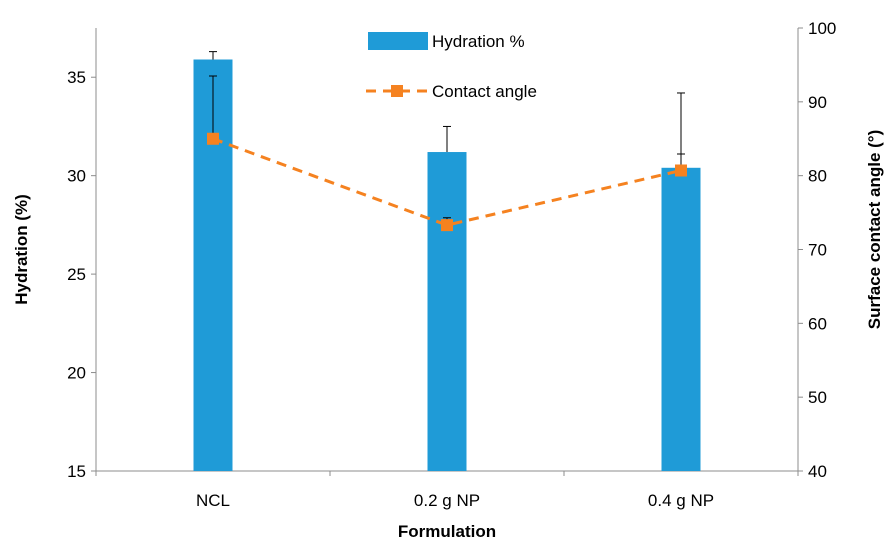 The image size is (893, 554). What do you see at coordinates (817, 250) in the screenshot?
I see `y2-tick-label: 70` at bounding box center [817, 250].